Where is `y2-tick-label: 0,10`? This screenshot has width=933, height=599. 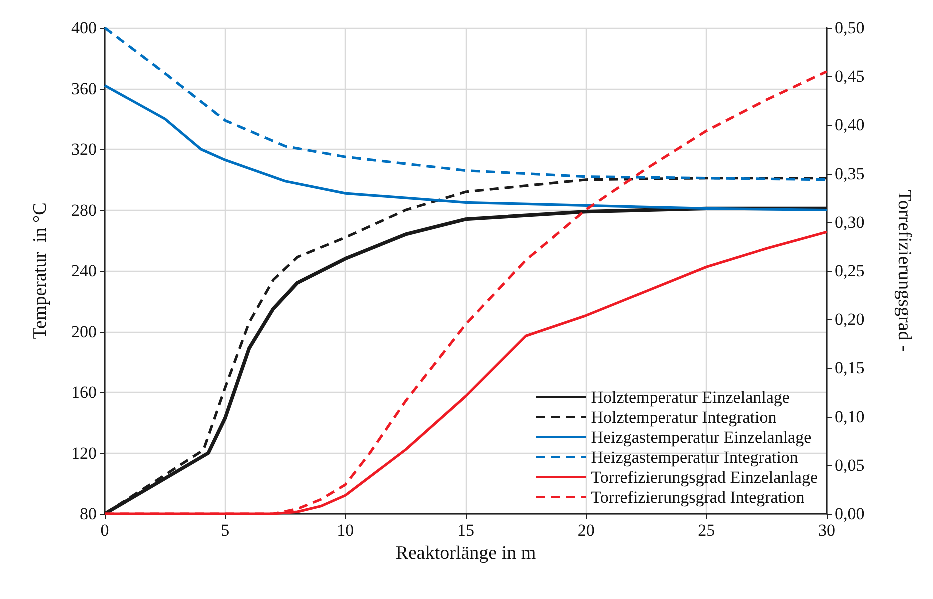
y2-tick-label: 0,10 is located at coordinates (850, 416).